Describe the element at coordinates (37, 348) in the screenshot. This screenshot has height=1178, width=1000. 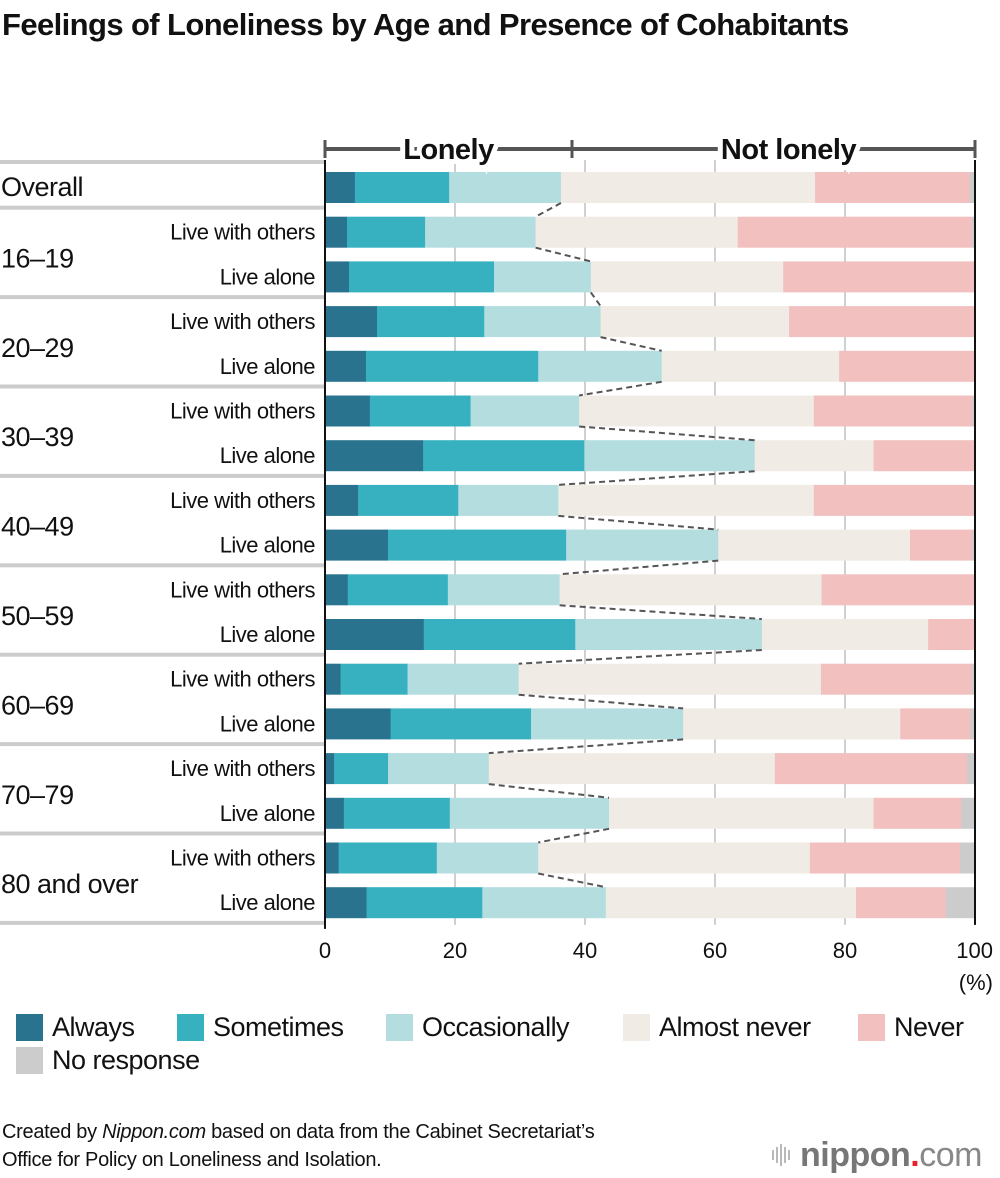
I see `group-label: 20–29` at that location.